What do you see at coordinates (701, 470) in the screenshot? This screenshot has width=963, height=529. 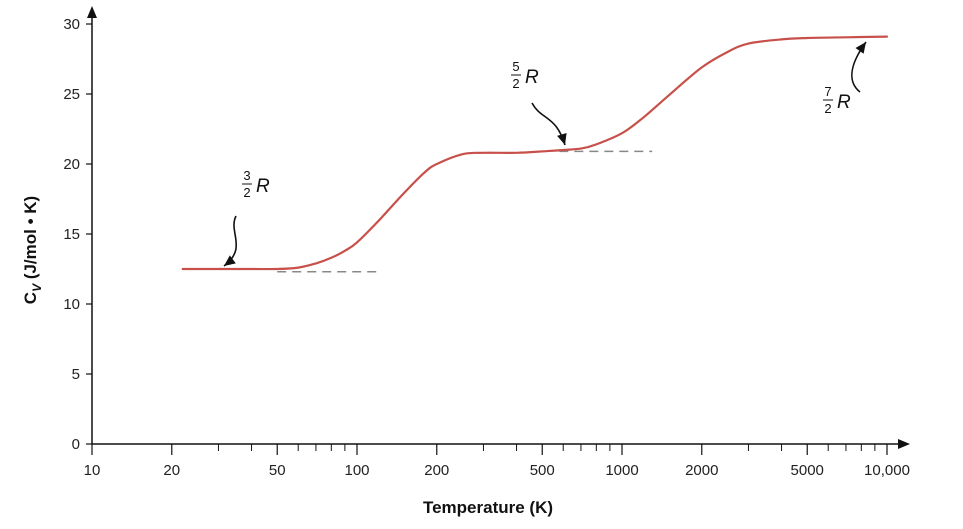 I see `x-tick-label: 2000` at bounding box center [701, 470].